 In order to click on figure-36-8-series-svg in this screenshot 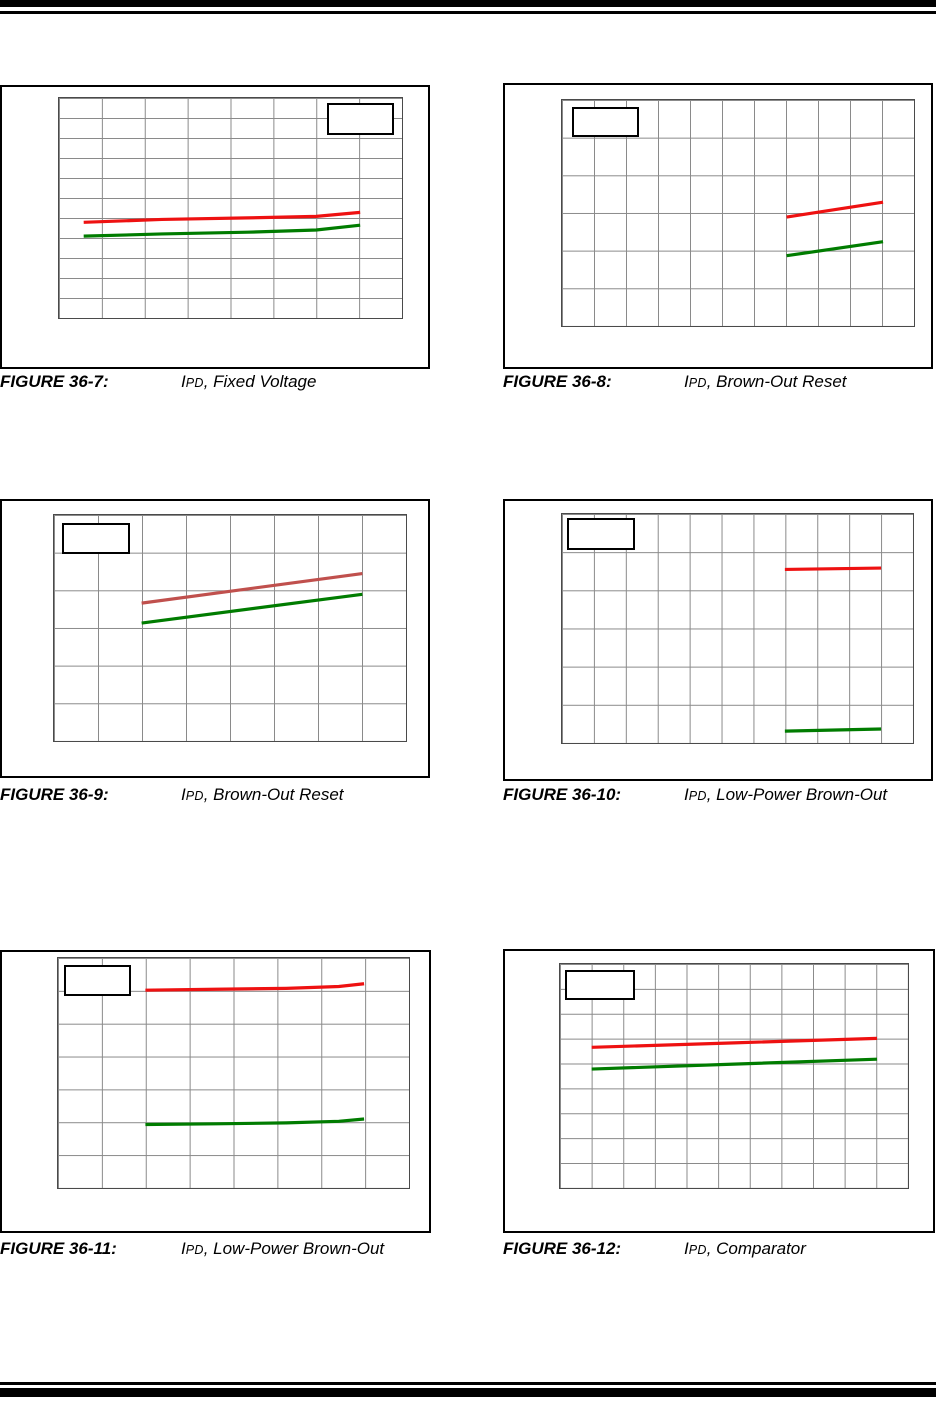, I will do `click(738, 213)`.